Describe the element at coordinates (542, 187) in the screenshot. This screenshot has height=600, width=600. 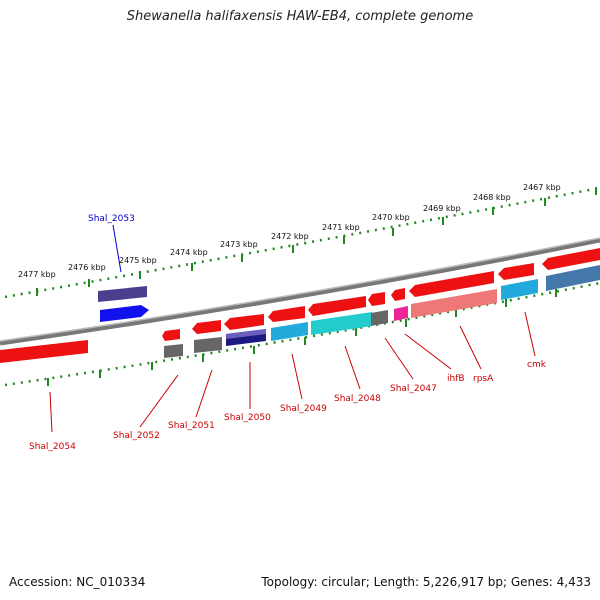
I see `kbp-label: 2467 kbp` at that location.